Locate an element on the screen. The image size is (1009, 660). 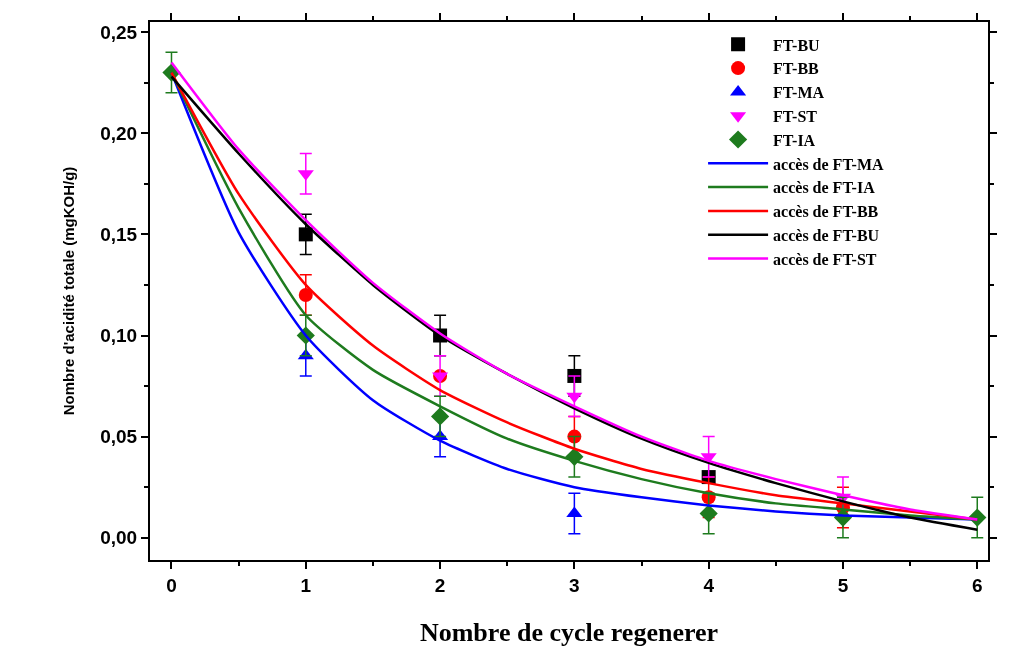
legend-label: FT-BU is located at coordinates (797, 45).